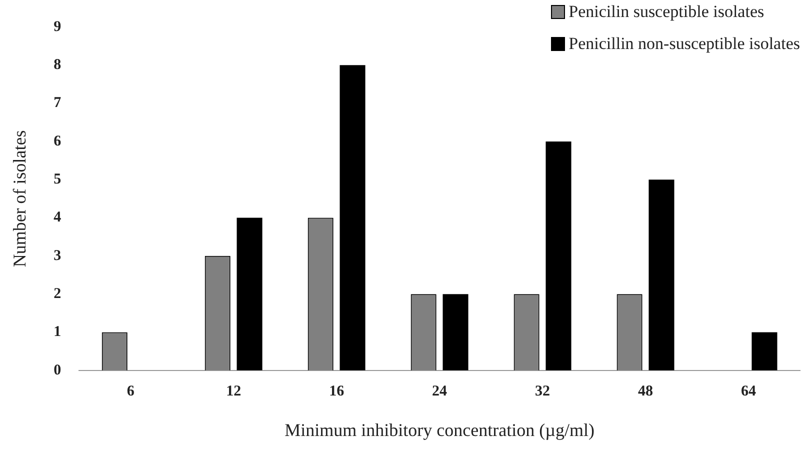  I want to click on y-axis-title: Number of isolates, so click(20, 199).